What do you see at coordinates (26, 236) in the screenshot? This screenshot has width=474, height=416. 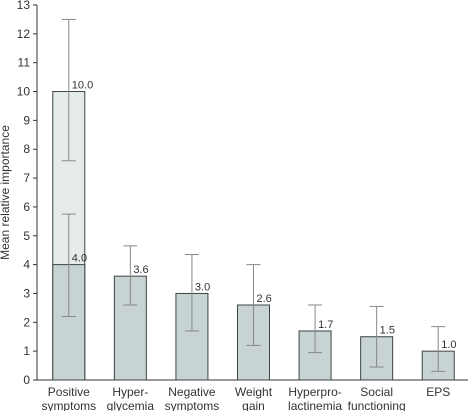 I see `y-tick-label: 5` at bounding box center [26, 236].